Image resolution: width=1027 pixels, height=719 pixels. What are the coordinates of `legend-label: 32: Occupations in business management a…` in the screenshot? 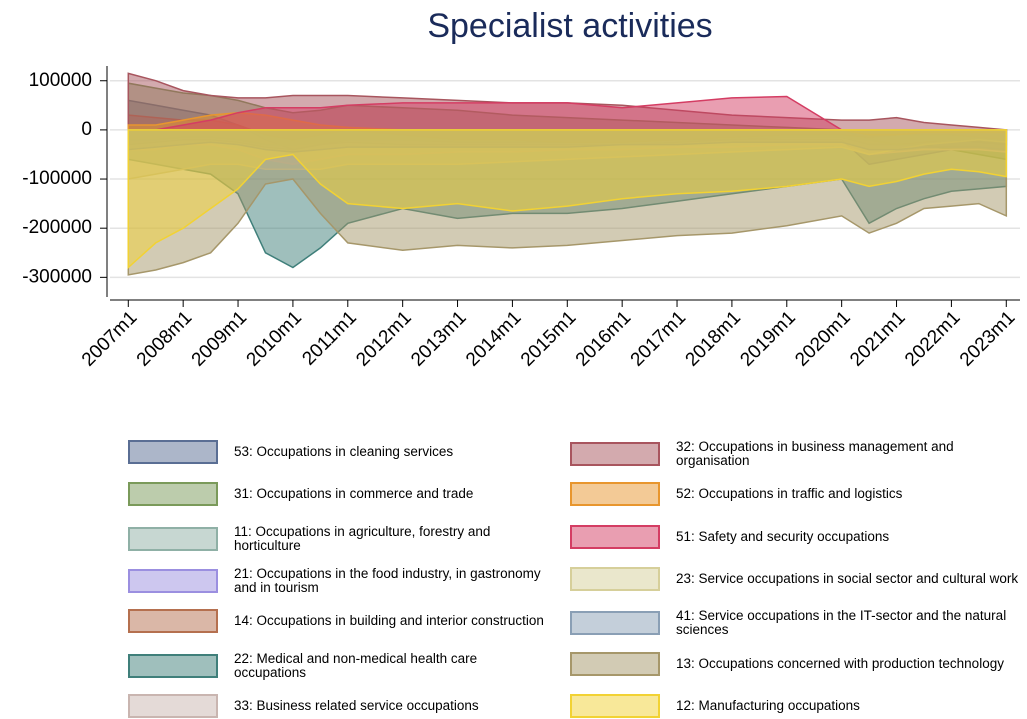 It's located at (815, 453).